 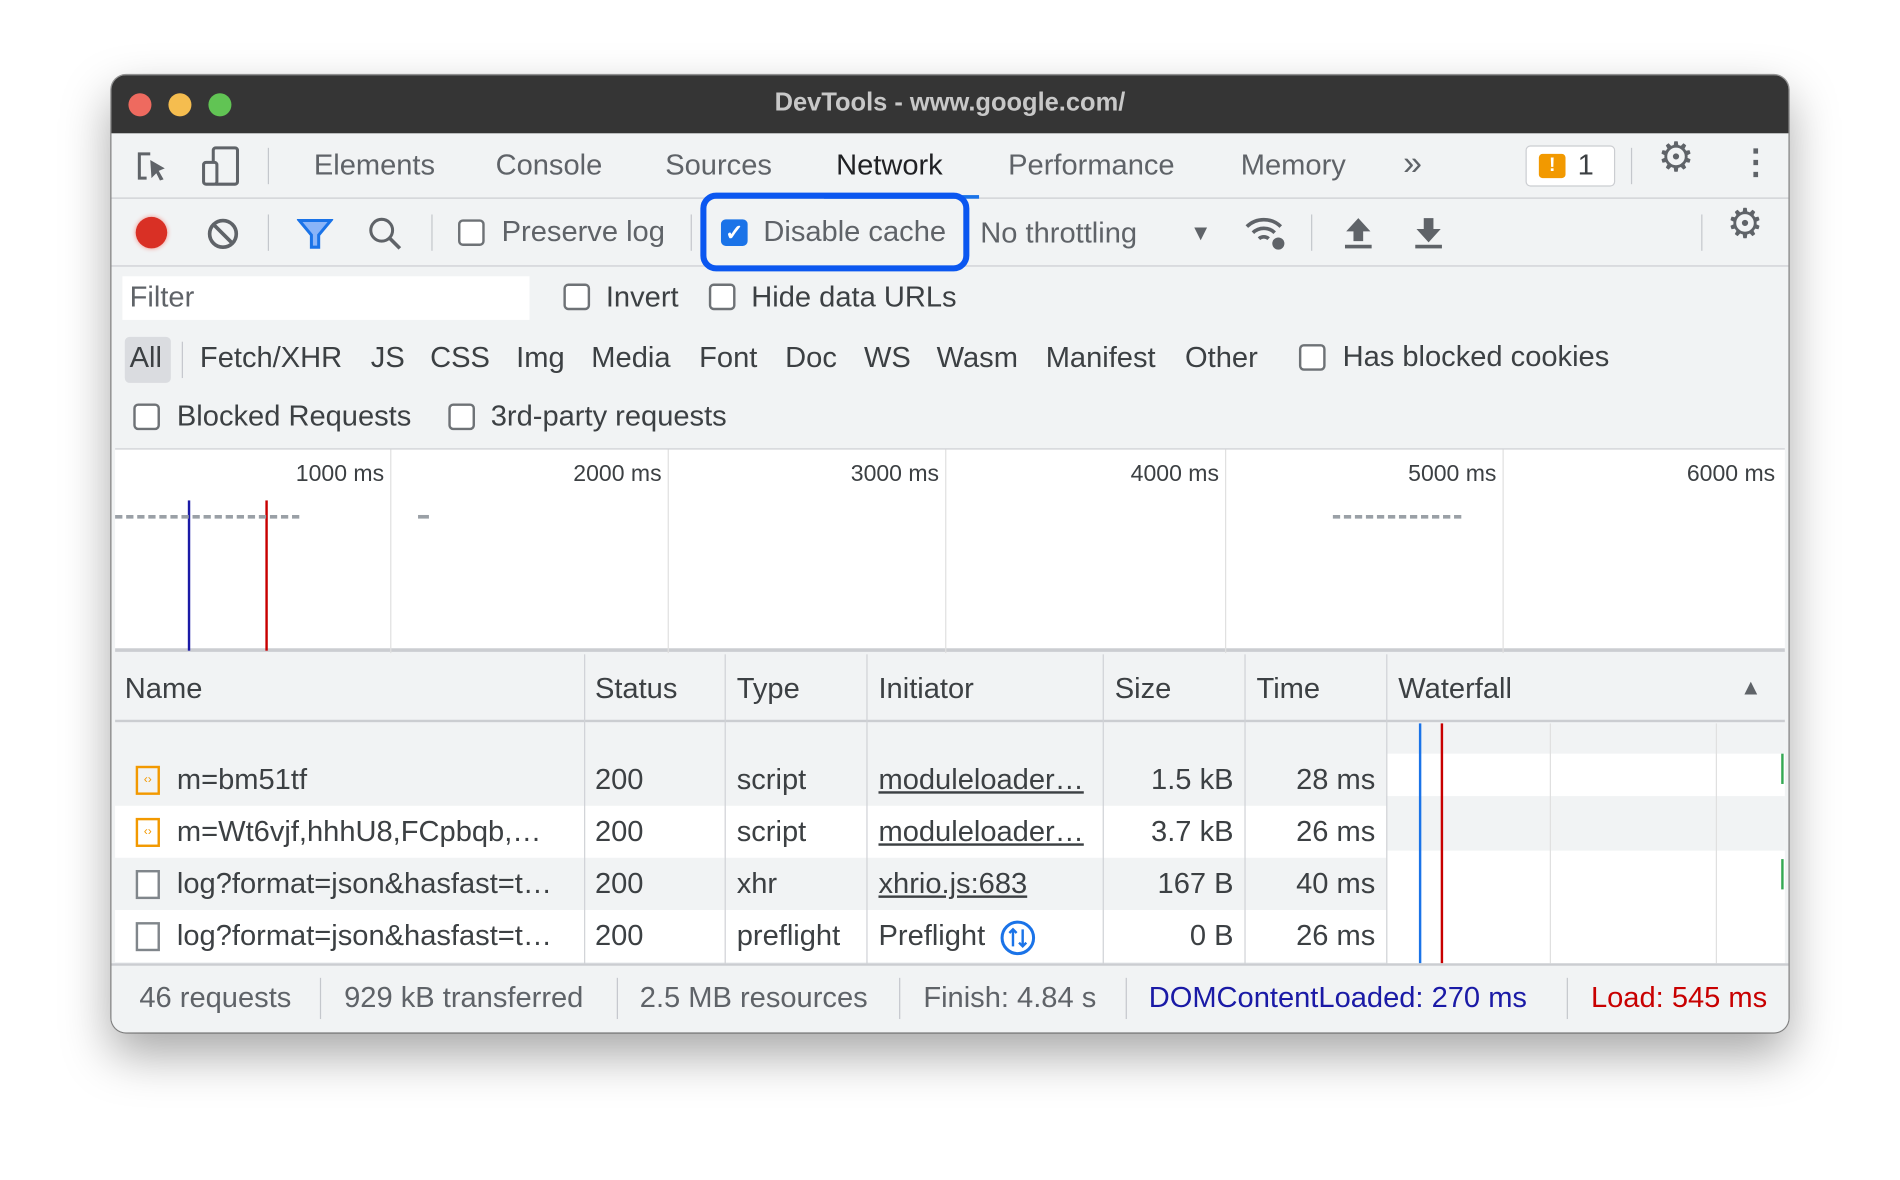 What do you see at coordinates (1336, 780) in the screenshot?
I see `request-time: 28 ms` at bounding box center [1336, 780].